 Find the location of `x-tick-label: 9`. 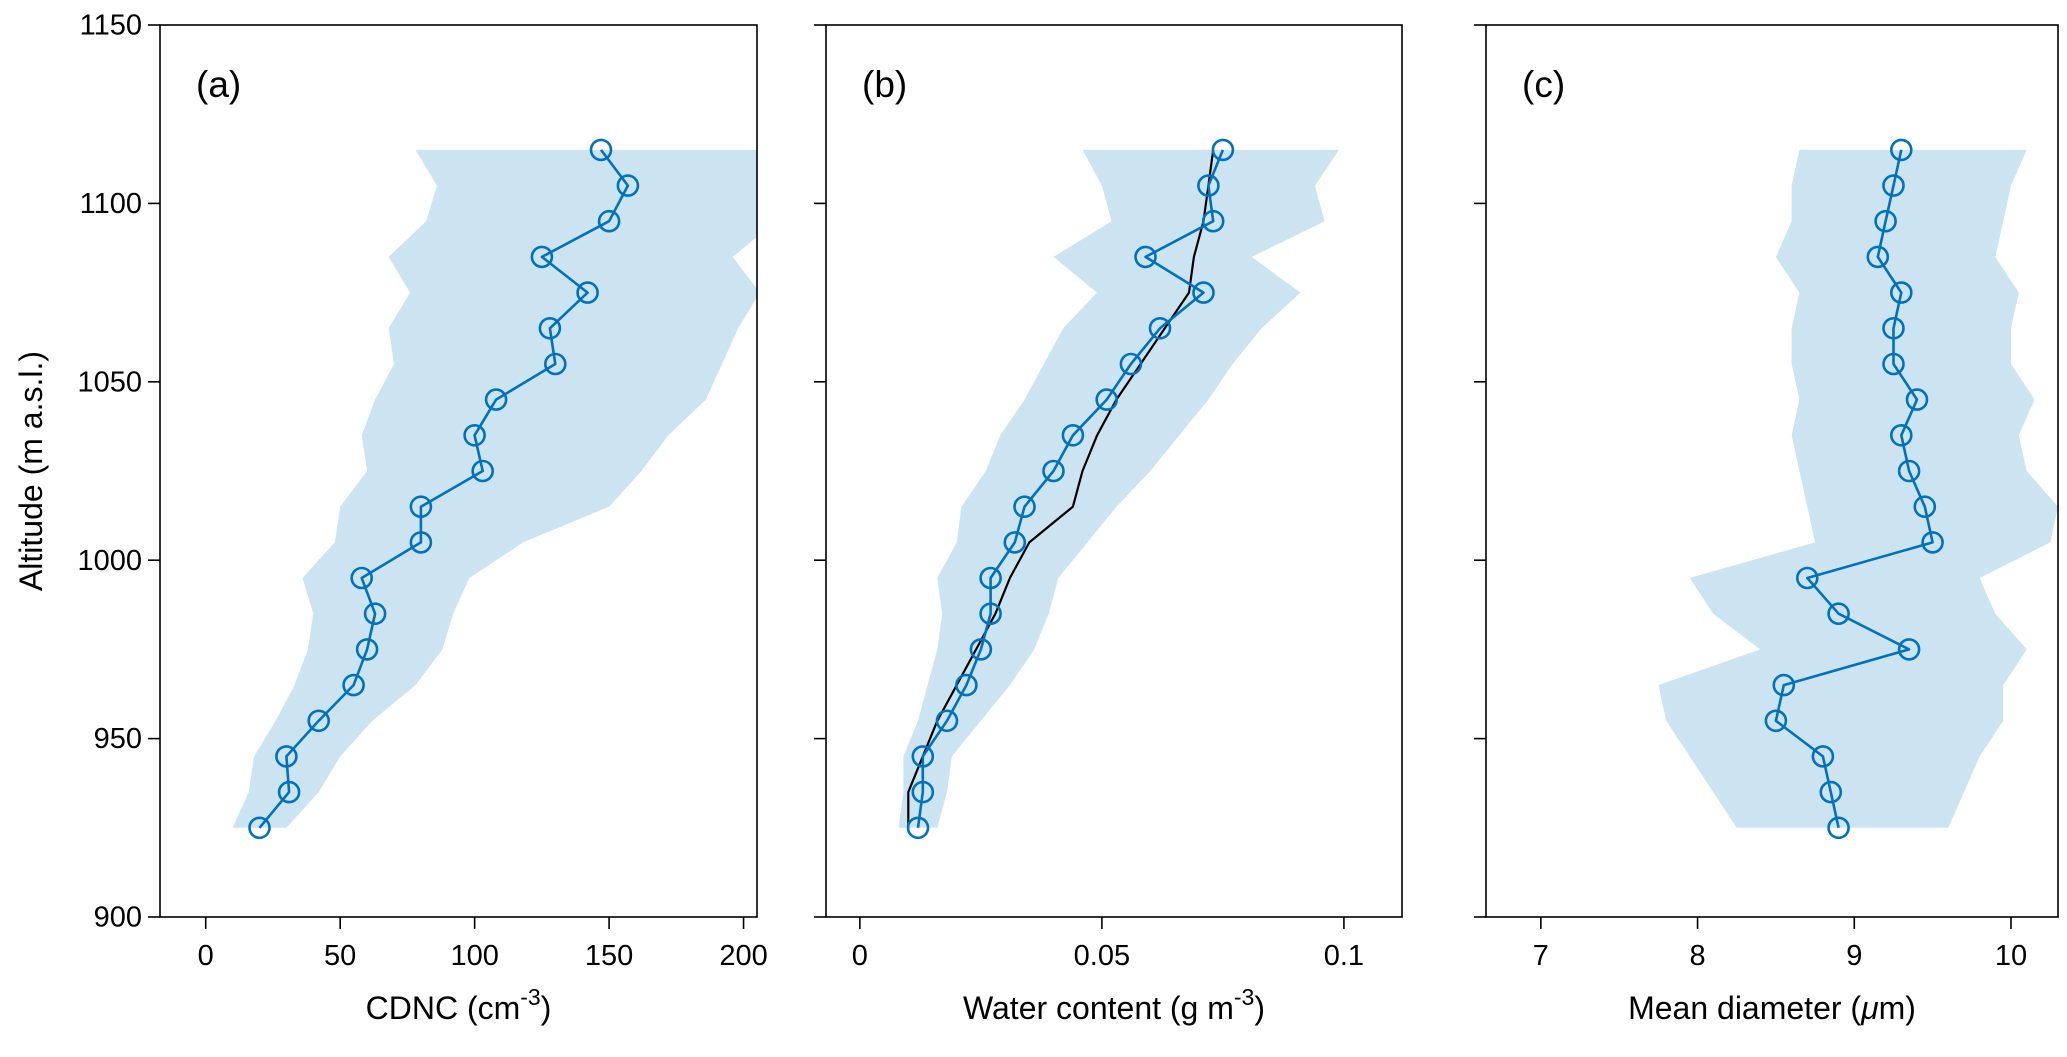

x-tick-label: 9 is located at coordinates (1854, 956).